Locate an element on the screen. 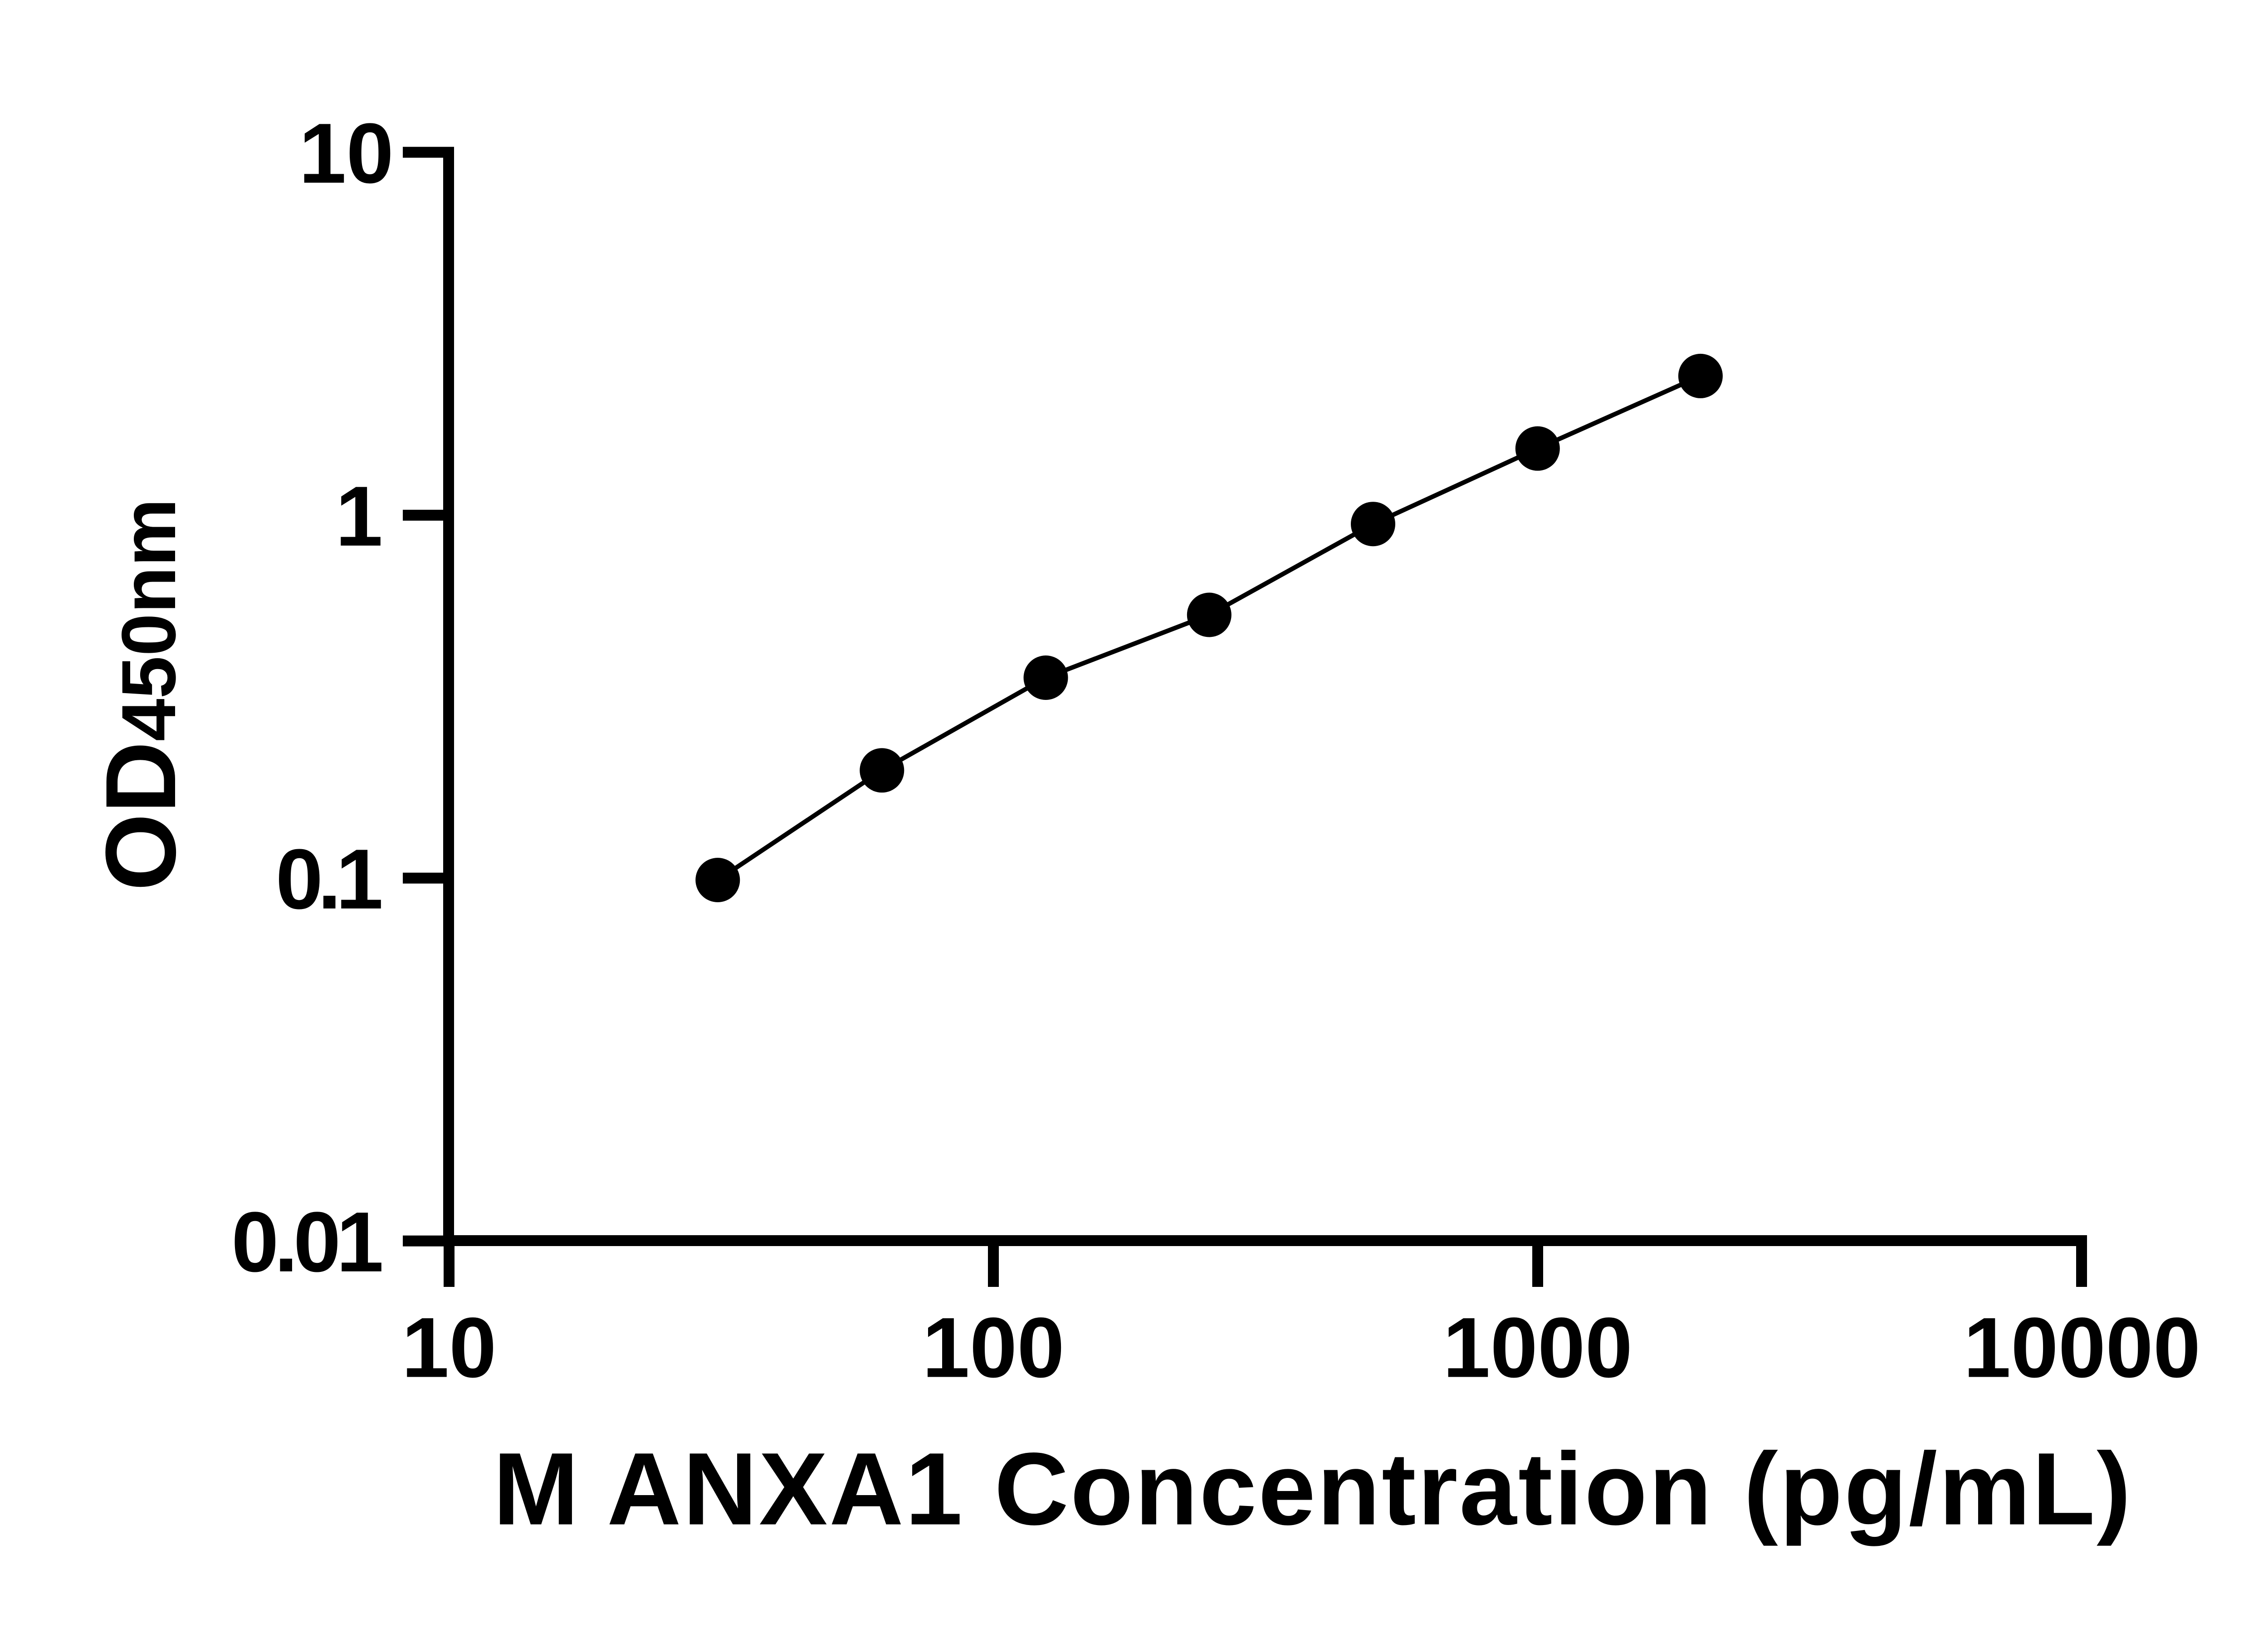 The height and width of the screenshot is (1633, 2268). svg-text: 100 is located at coordinates (994, 1347).